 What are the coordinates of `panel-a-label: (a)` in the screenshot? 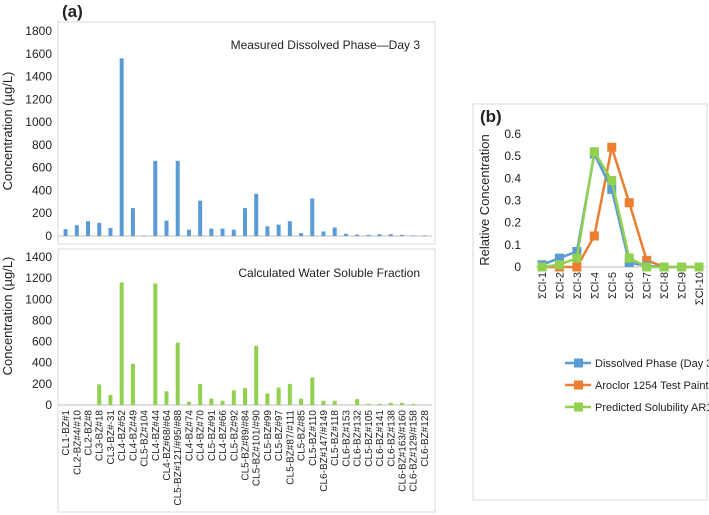 It's located at (72, 11).